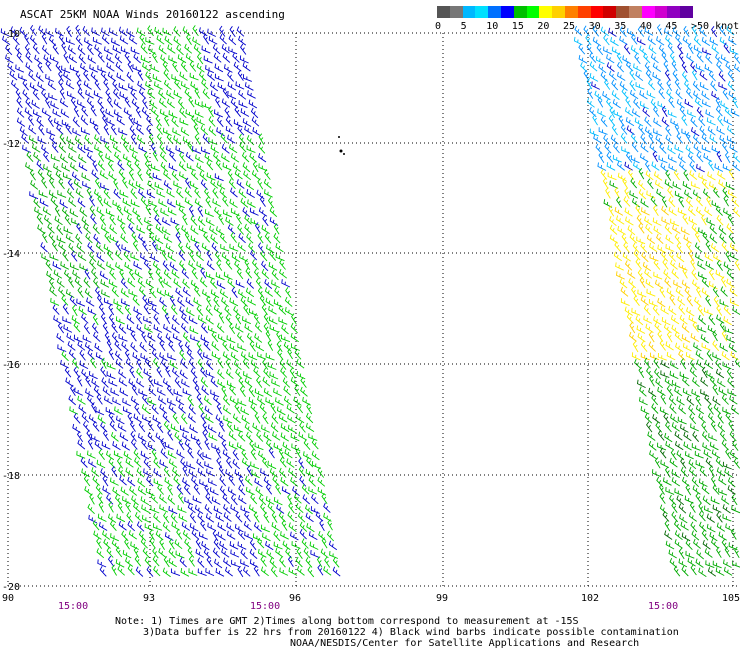 The width and height of the screenshot is (740, 650). What do you see at coordinates (731, 598) in the screenshot?
I see `lon-label: 105` at bounding box center [731, 598].